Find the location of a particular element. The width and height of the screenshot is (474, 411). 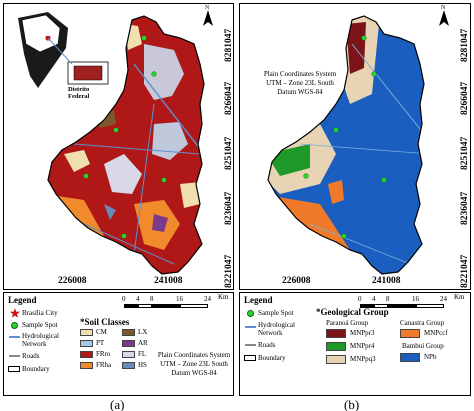

coord-x-b-1: 241008 is located at coordinates (386, 281).